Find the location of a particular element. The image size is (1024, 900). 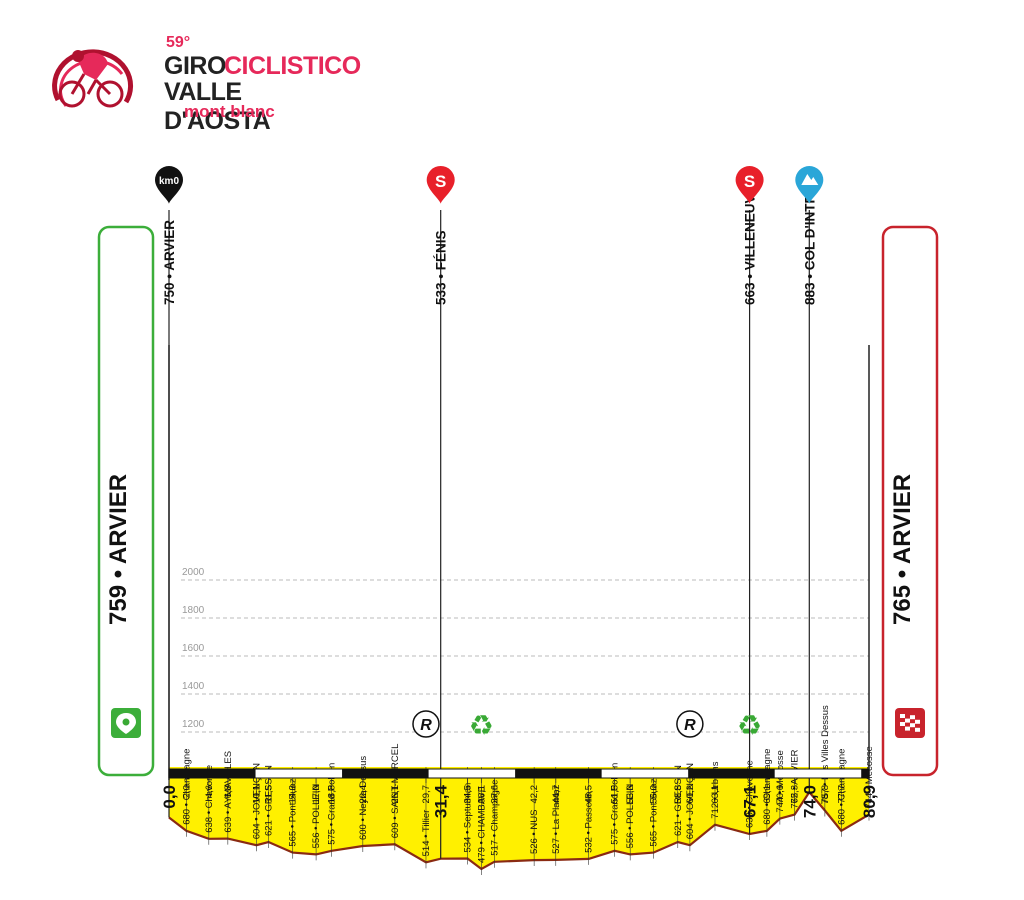

distance-label: 14,3 is located at coordinates (293, 794).